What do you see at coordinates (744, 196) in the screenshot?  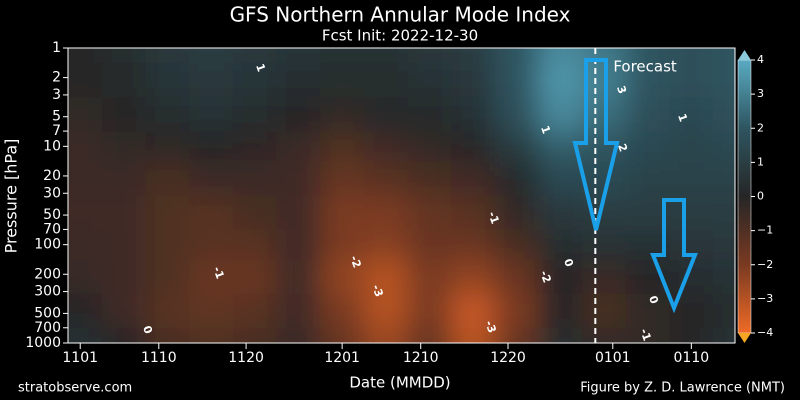 I see `colorbar` at bounding box center [744, 196].